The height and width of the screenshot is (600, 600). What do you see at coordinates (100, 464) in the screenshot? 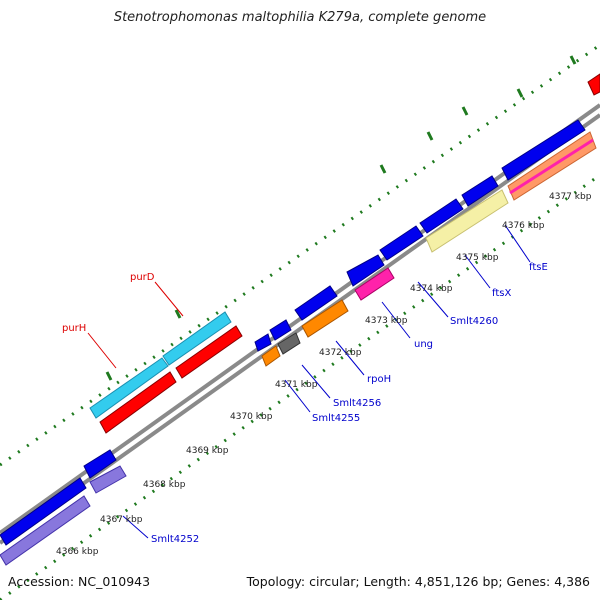
I see `gene-arrow-fwd-a` at bounding box center [100, 464].